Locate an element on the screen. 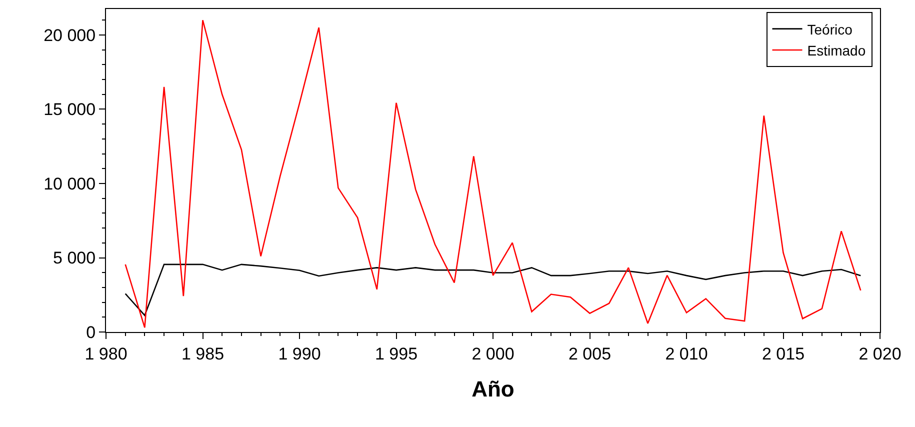 Image resolution: width=915 pixels, height=427 pixels. y-tick-label: 5 000 is located at coordinates (74, 258).